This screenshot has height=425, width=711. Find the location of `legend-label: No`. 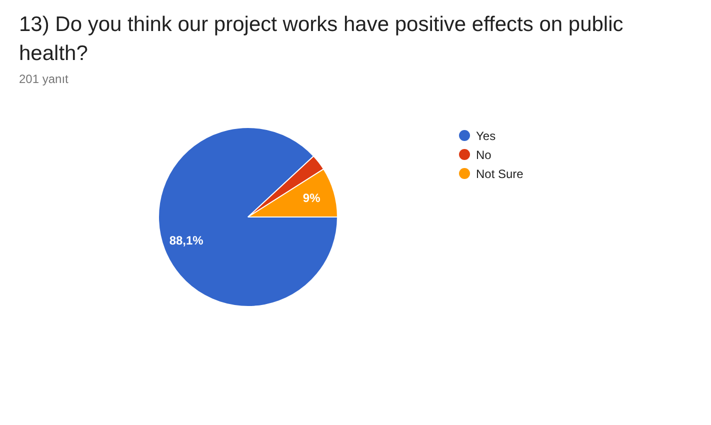

legend-label: No is located at coordinates (484, 155).